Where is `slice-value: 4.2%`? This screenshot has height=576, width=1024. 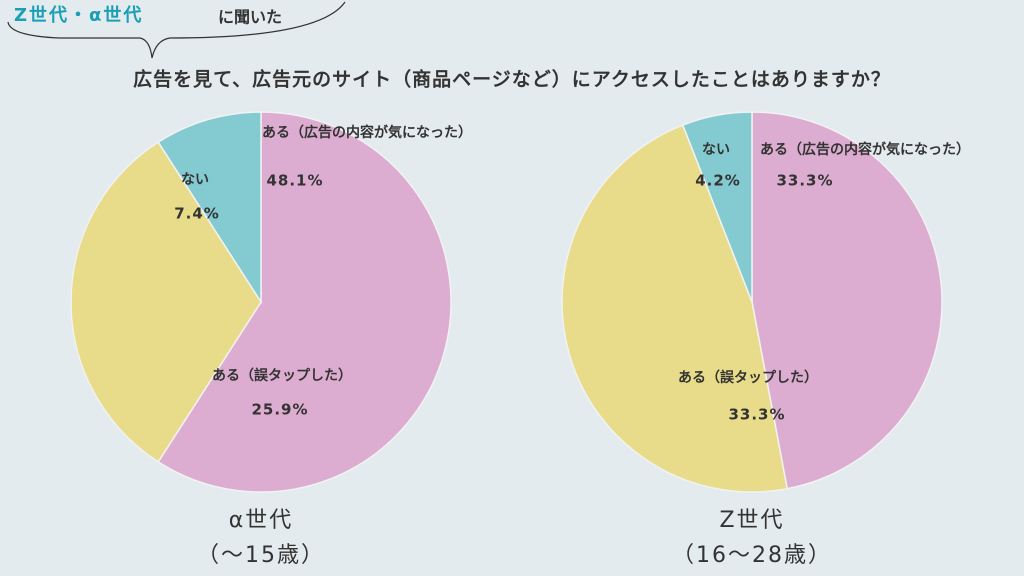
slice-value: 4.2% is located at coordinates (718, 181).